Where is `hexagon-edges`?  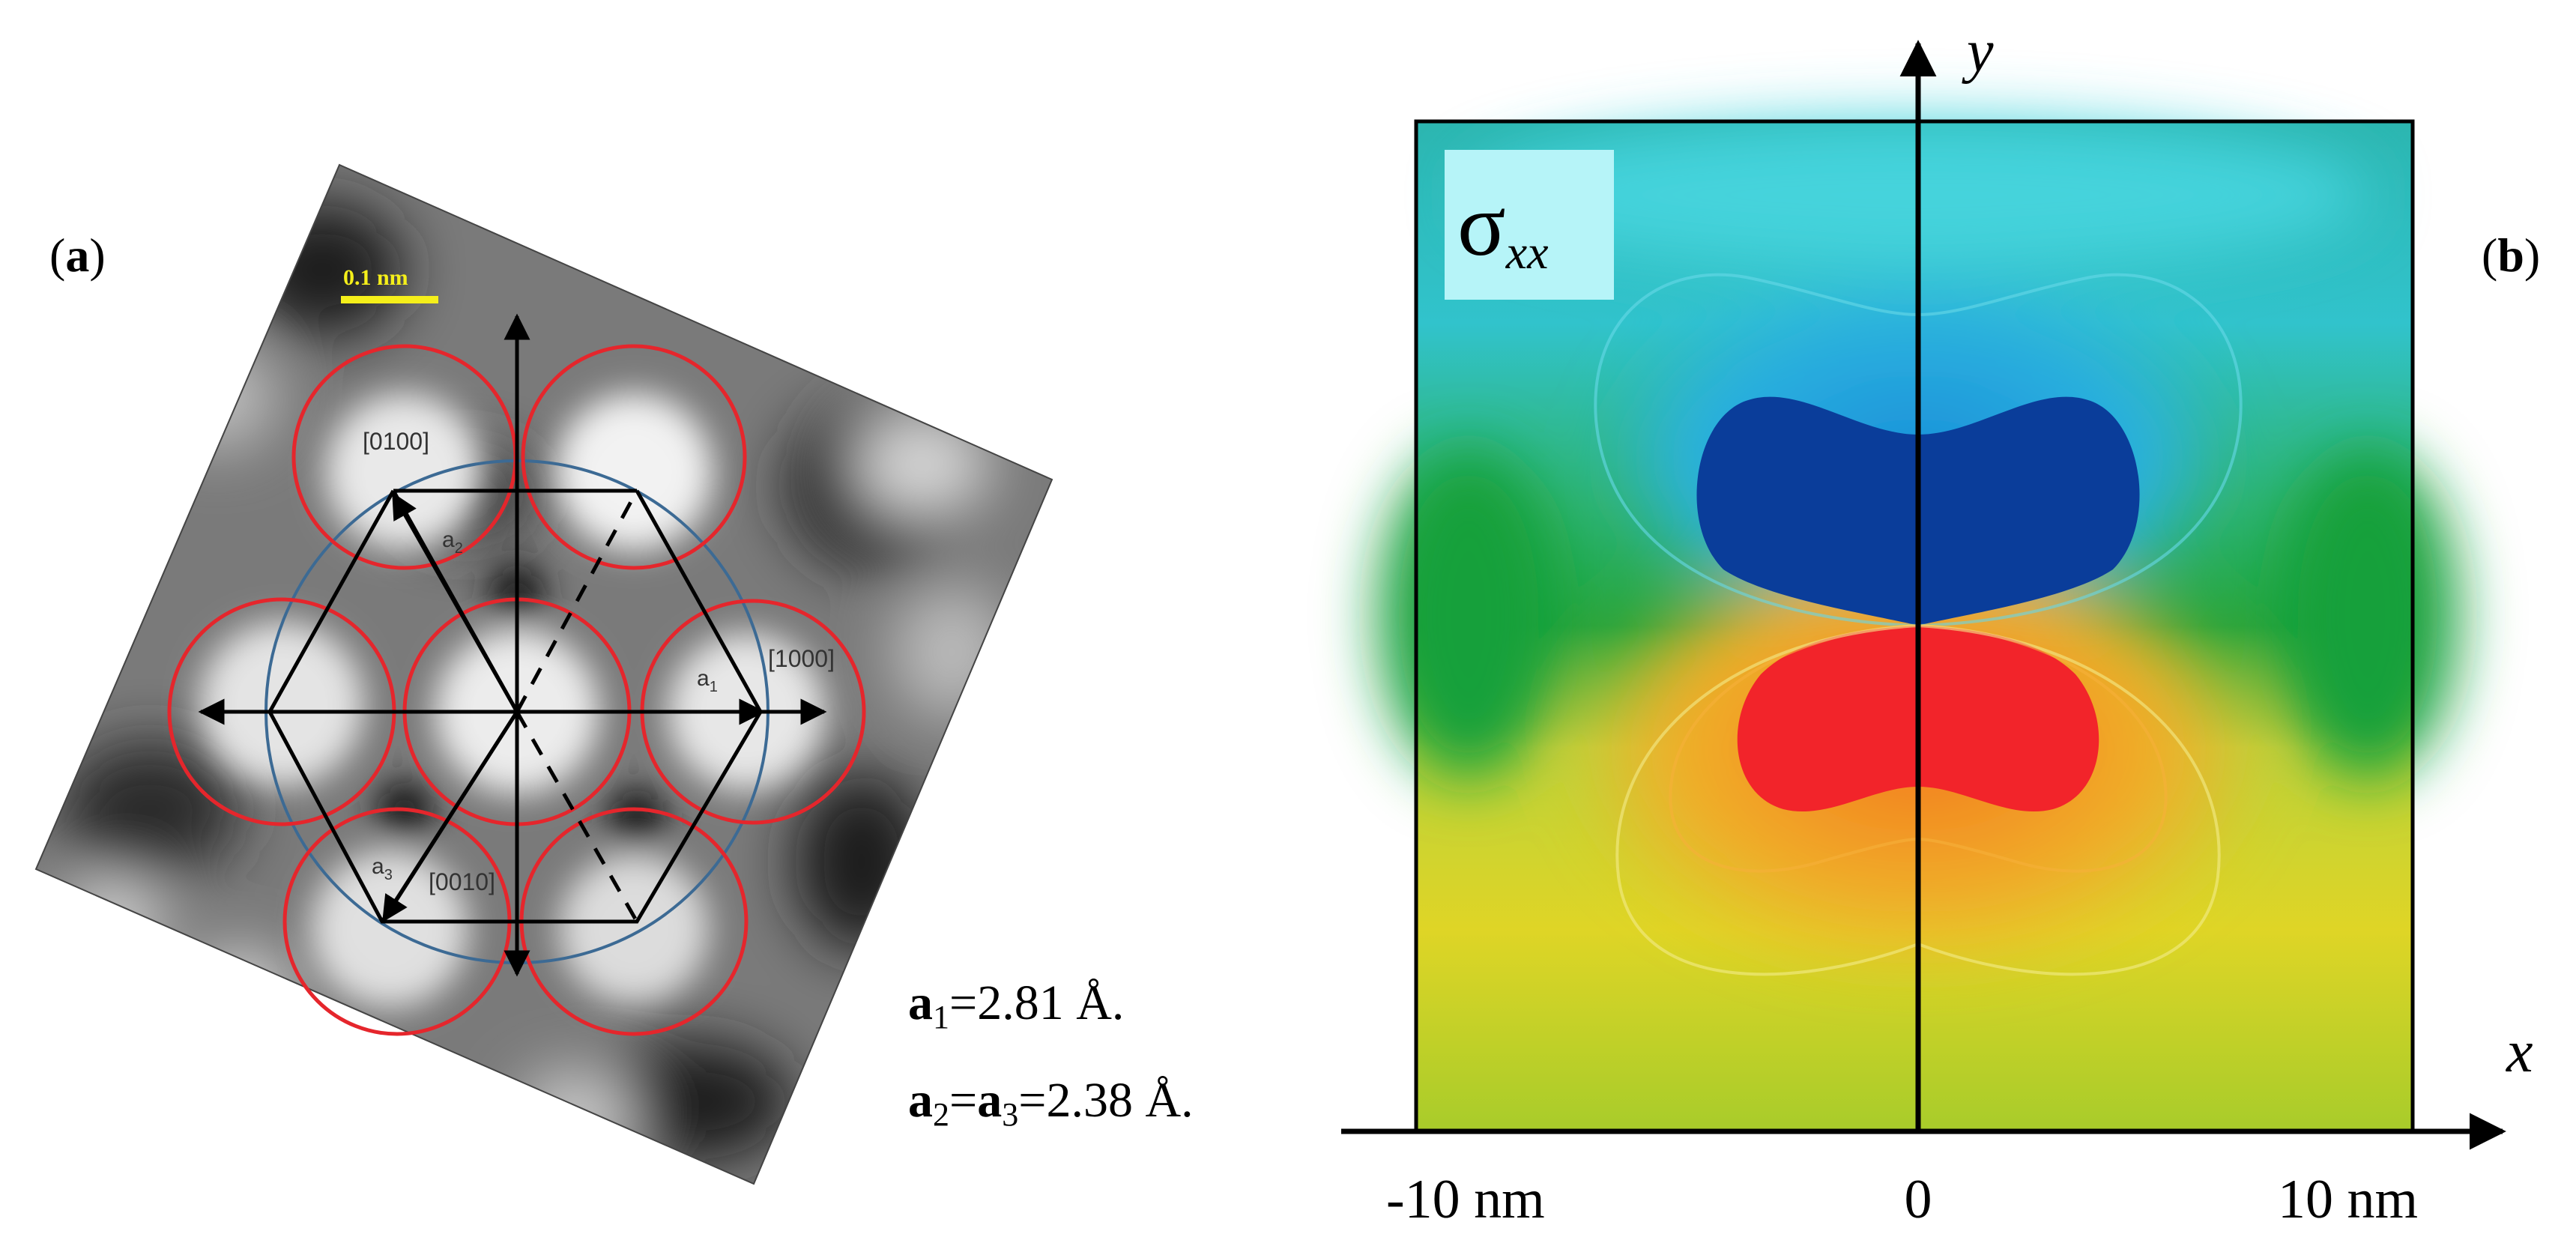
hexagon-edges is located at coordinates (515, 706).